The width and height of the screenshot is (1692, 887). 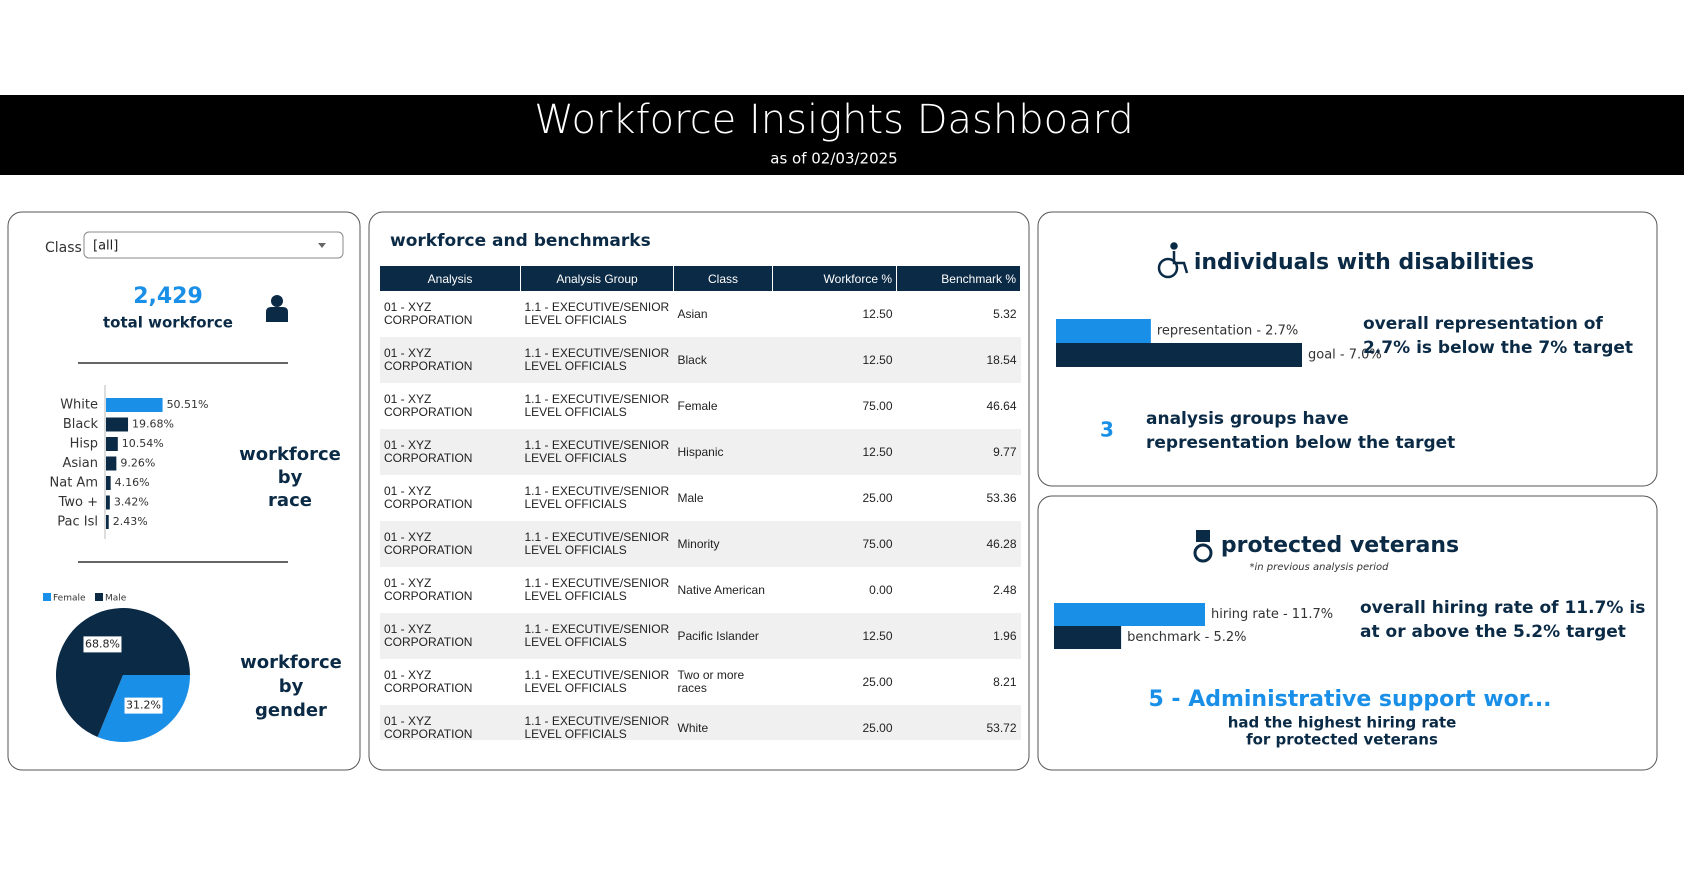 I want to click on chart-title: race, so click(x=290, y=500).